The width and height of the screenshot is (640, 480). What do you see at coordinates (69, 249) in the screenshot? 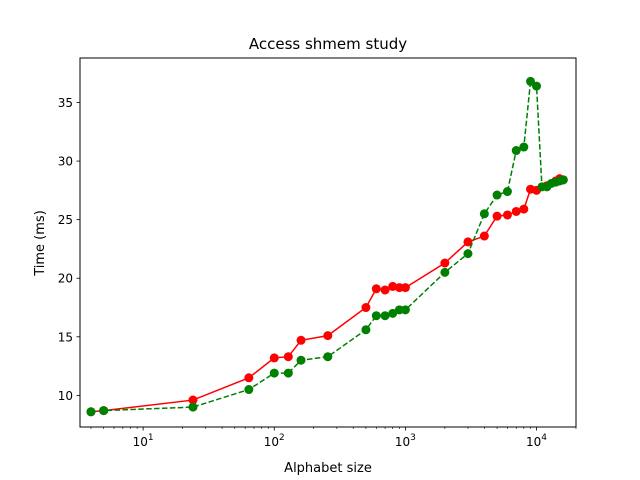
I see `y-axis: 10 15 20 25 30 35` at bounding box center [69, 249].